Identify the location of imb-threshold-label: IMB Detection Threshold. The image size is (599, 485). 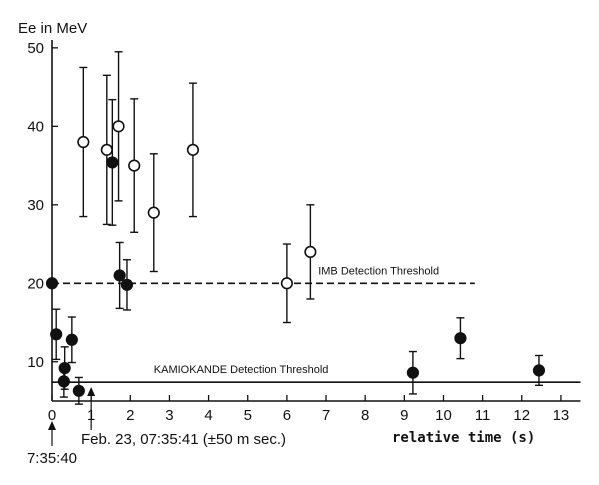
(378, 271).